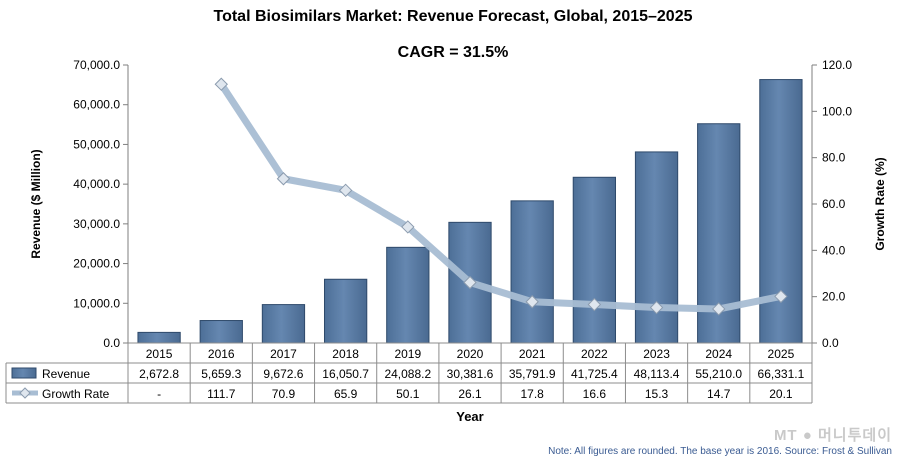 The image size is (906, 461). I want to click on left-tick-label: 50,000.0, so click(96, 144).